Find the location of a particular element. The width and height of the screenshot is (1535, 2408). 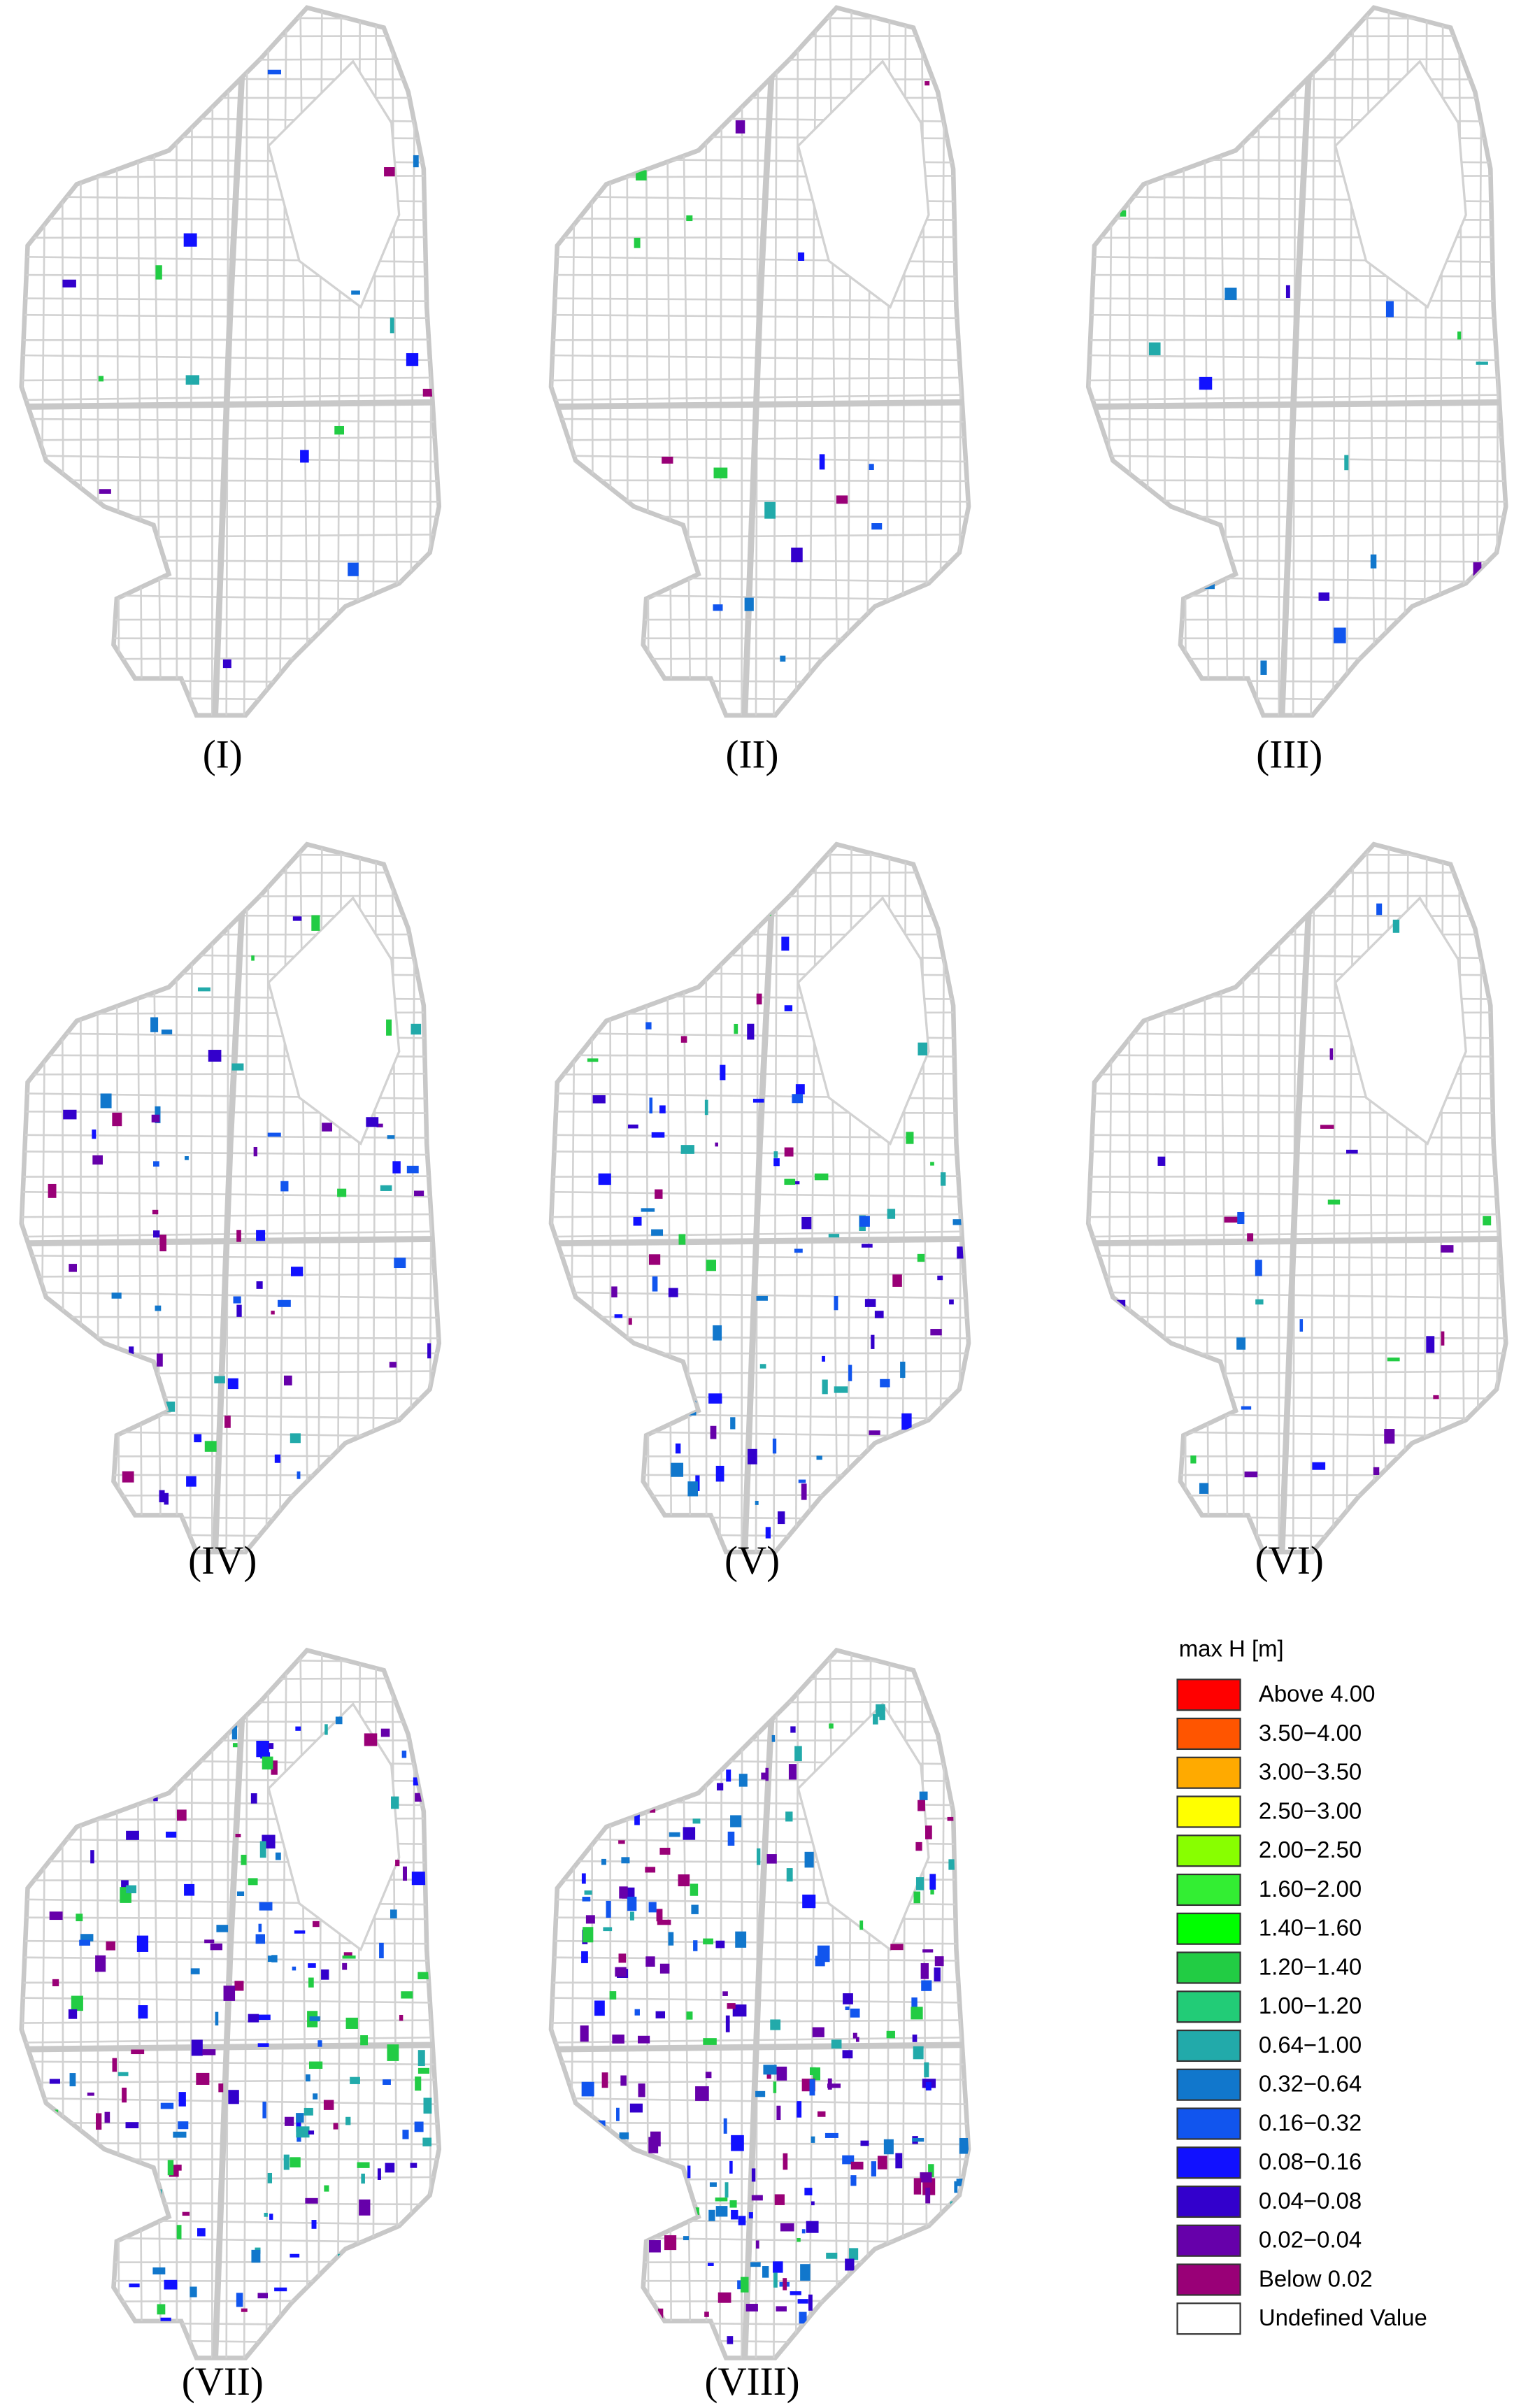

legend-label: Undefined Value is located at coordinates (1343, 2317).